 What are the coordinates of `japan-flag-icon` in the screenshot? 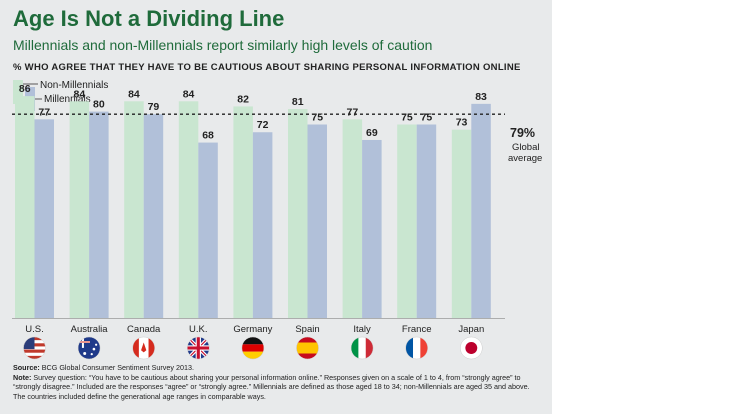 It's located at (471, 348).